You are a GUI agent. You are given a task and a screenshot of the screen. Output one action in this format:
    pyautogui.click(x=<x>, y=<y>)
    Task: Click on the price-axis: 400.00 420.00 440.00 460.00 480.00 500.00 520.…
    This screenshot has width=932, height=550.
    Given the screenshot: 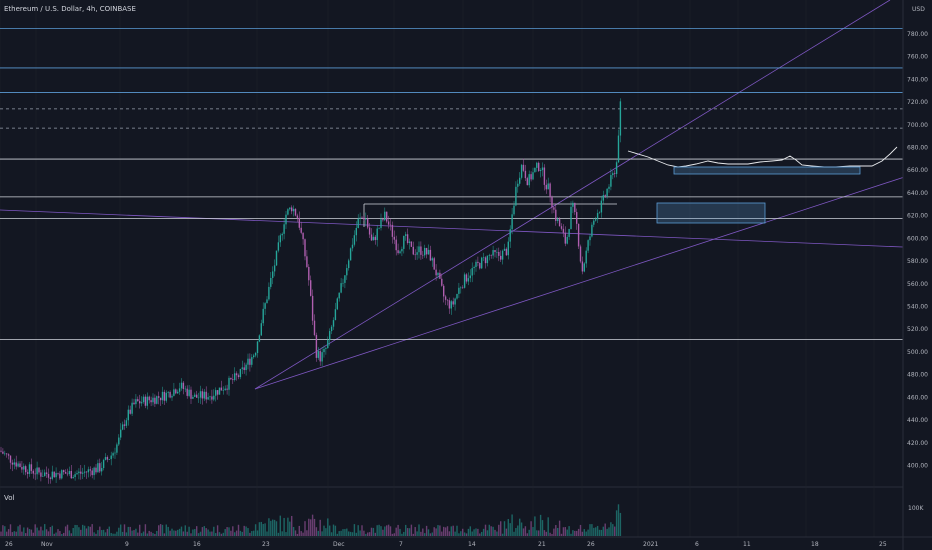 What is the action you would take?
    pyautogui.click(x=917, y=275)
    